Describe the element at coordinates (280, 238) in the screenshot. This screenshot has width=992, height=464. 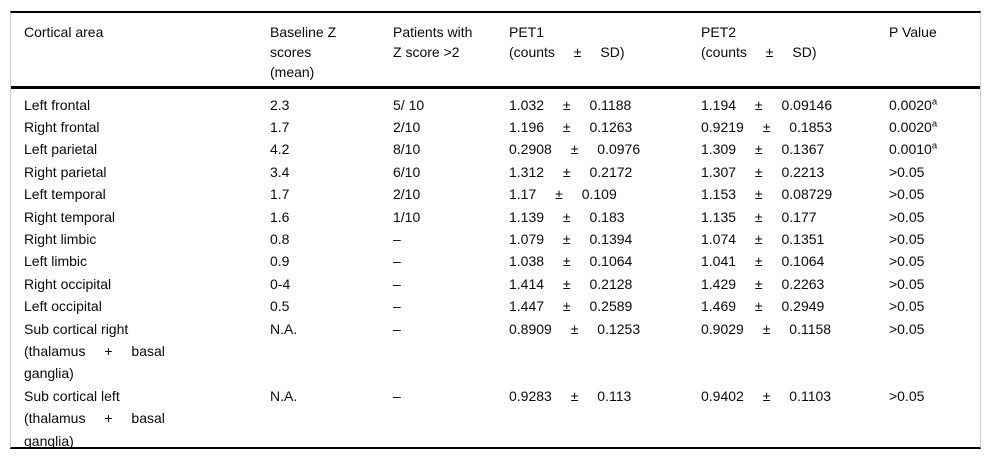
I see `cell-baseline-z: 0.8` at that location.